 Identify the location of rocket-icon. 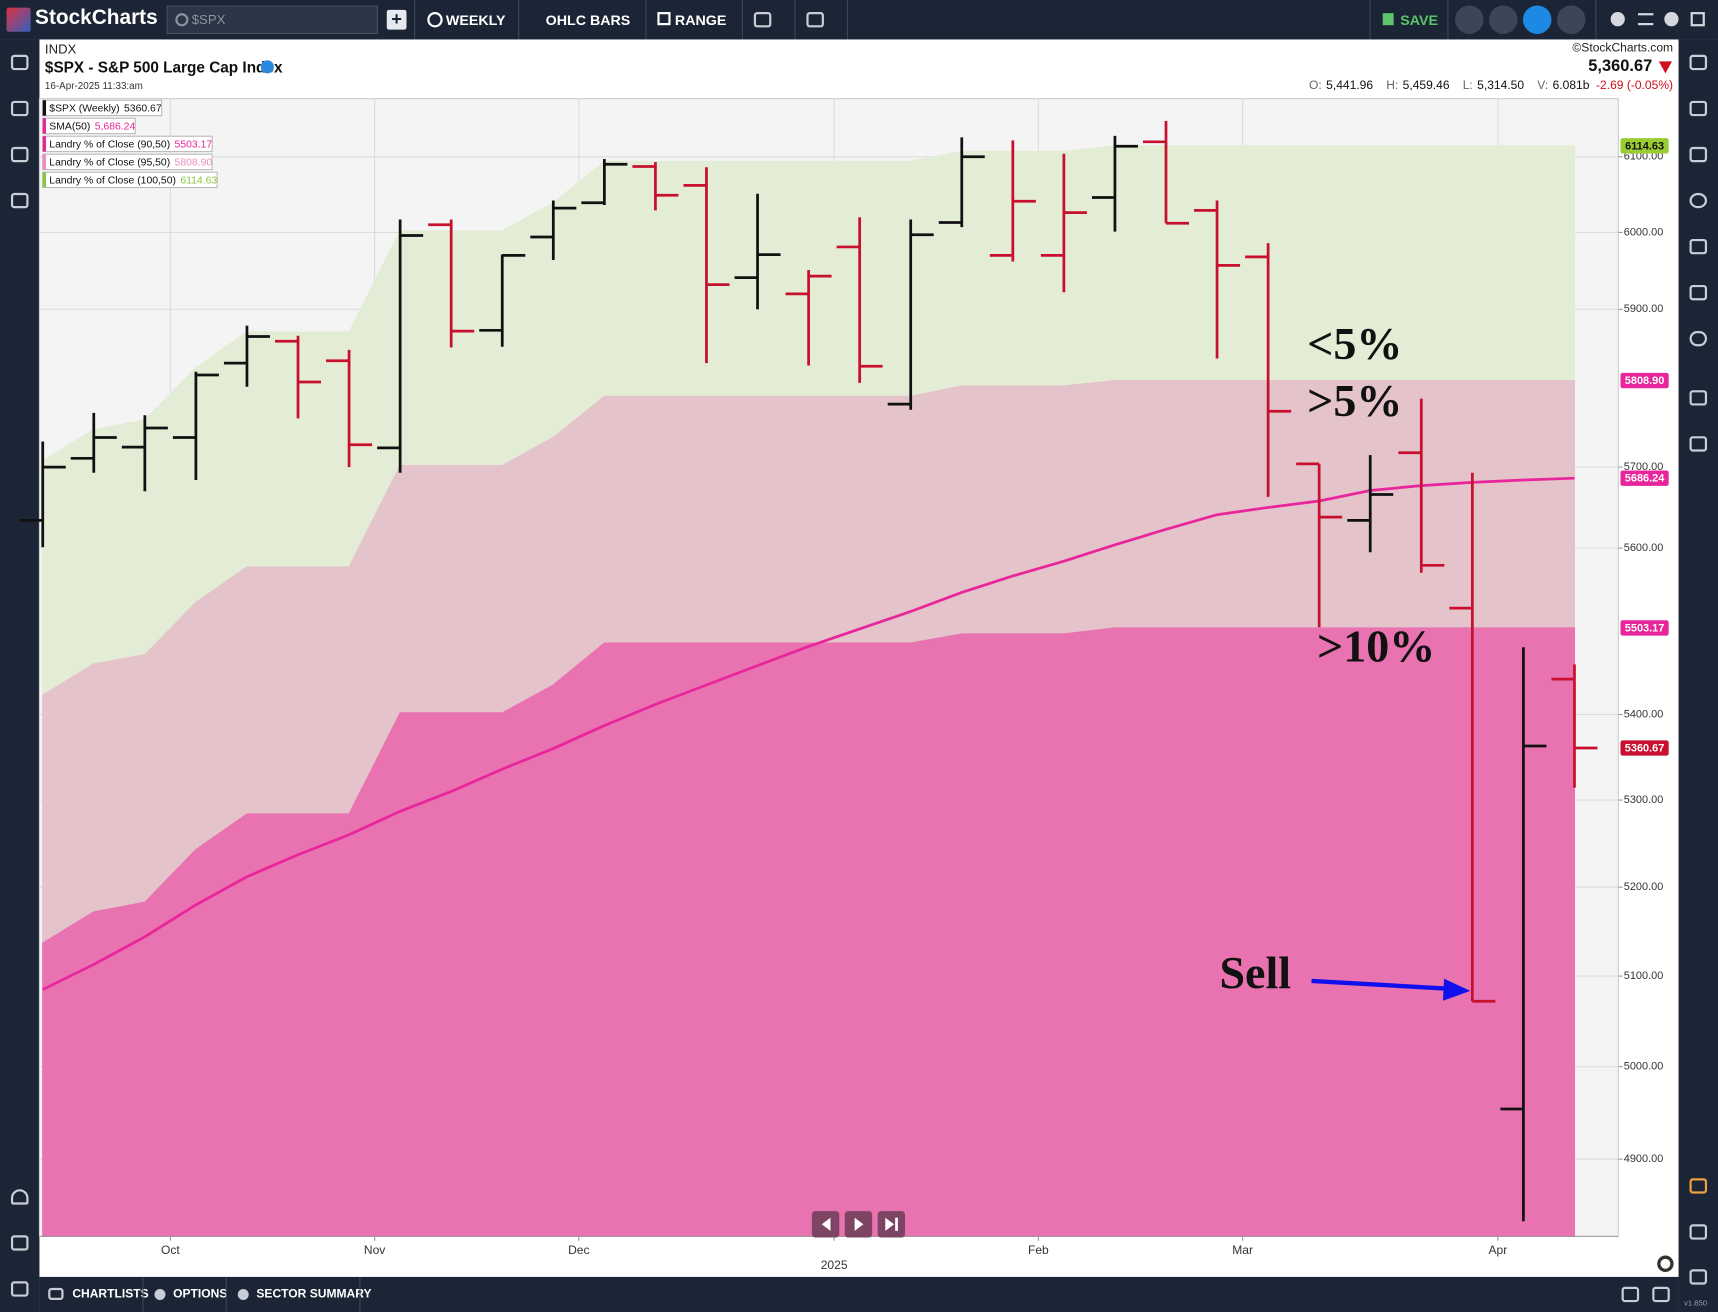
(1698, 246).